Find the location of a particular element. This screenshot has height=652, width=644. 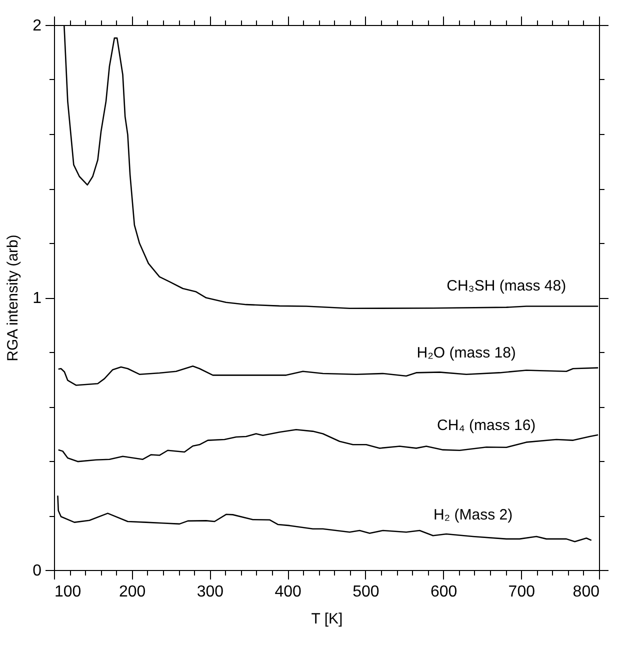

y-axis-title: RGA intensity (arb) is located at coordinates (13, 298).